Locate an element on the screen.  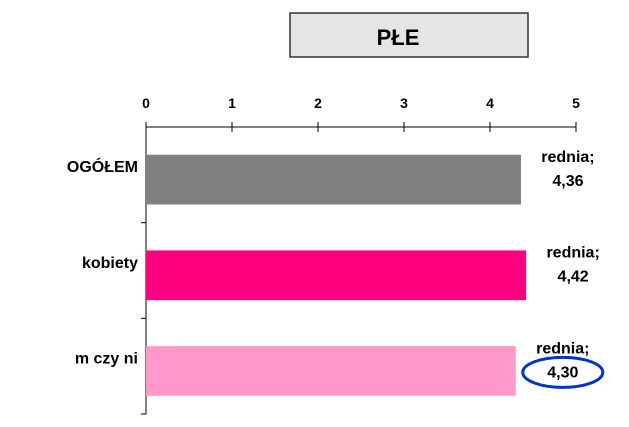
x-tick-label: 4 is located at coordinates (490, 103).